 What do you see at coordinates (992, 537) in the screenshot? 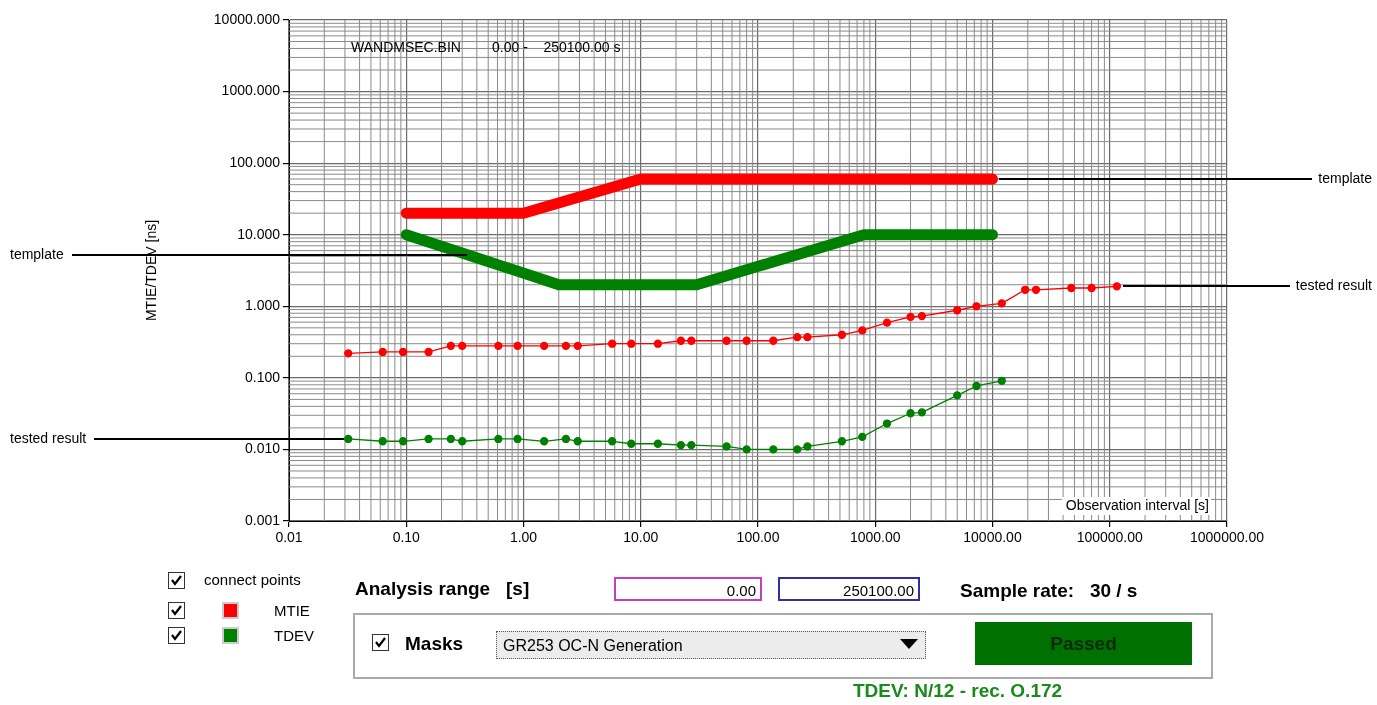
I see `x-tick-label: 10000.00` at bounding box center [992, 537].